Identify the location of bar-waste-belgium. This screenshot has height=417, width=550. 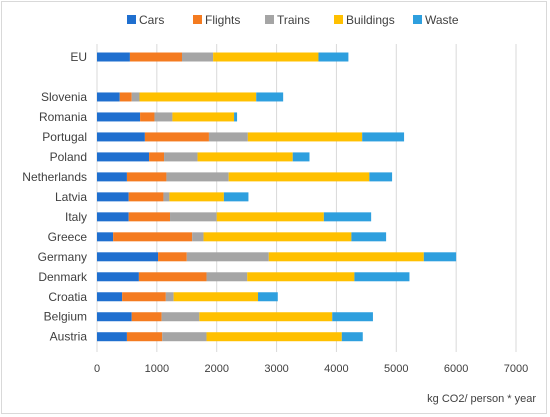
(352, 317).